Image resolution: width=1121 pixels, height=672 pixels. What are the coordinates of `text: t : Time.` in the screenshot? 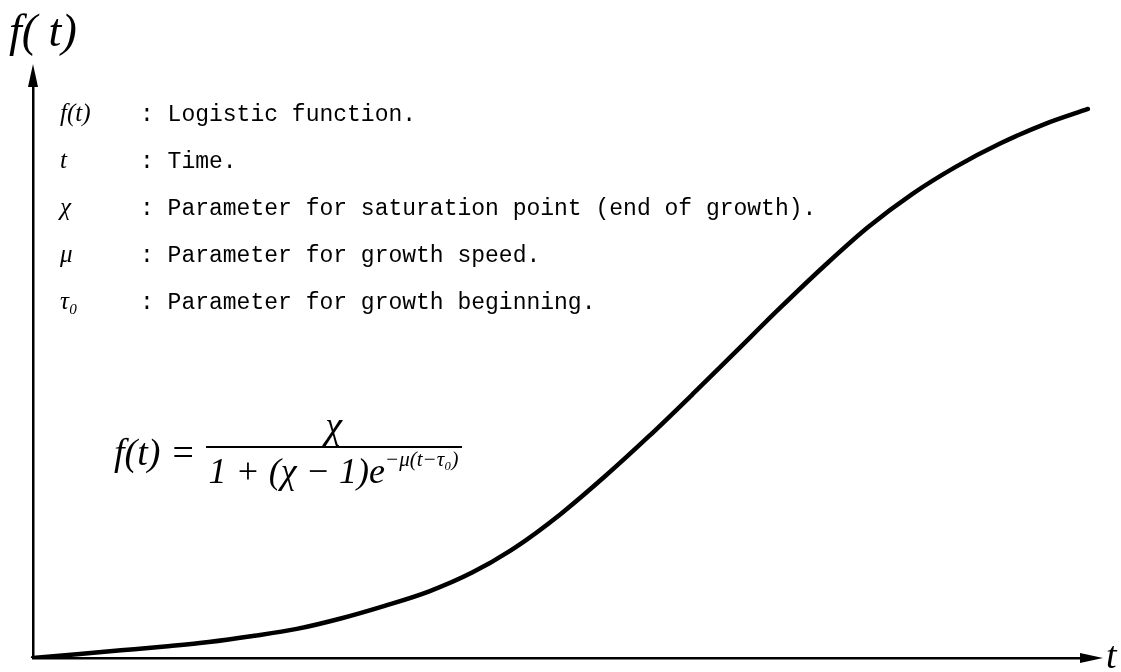 It's located at (148, 160).